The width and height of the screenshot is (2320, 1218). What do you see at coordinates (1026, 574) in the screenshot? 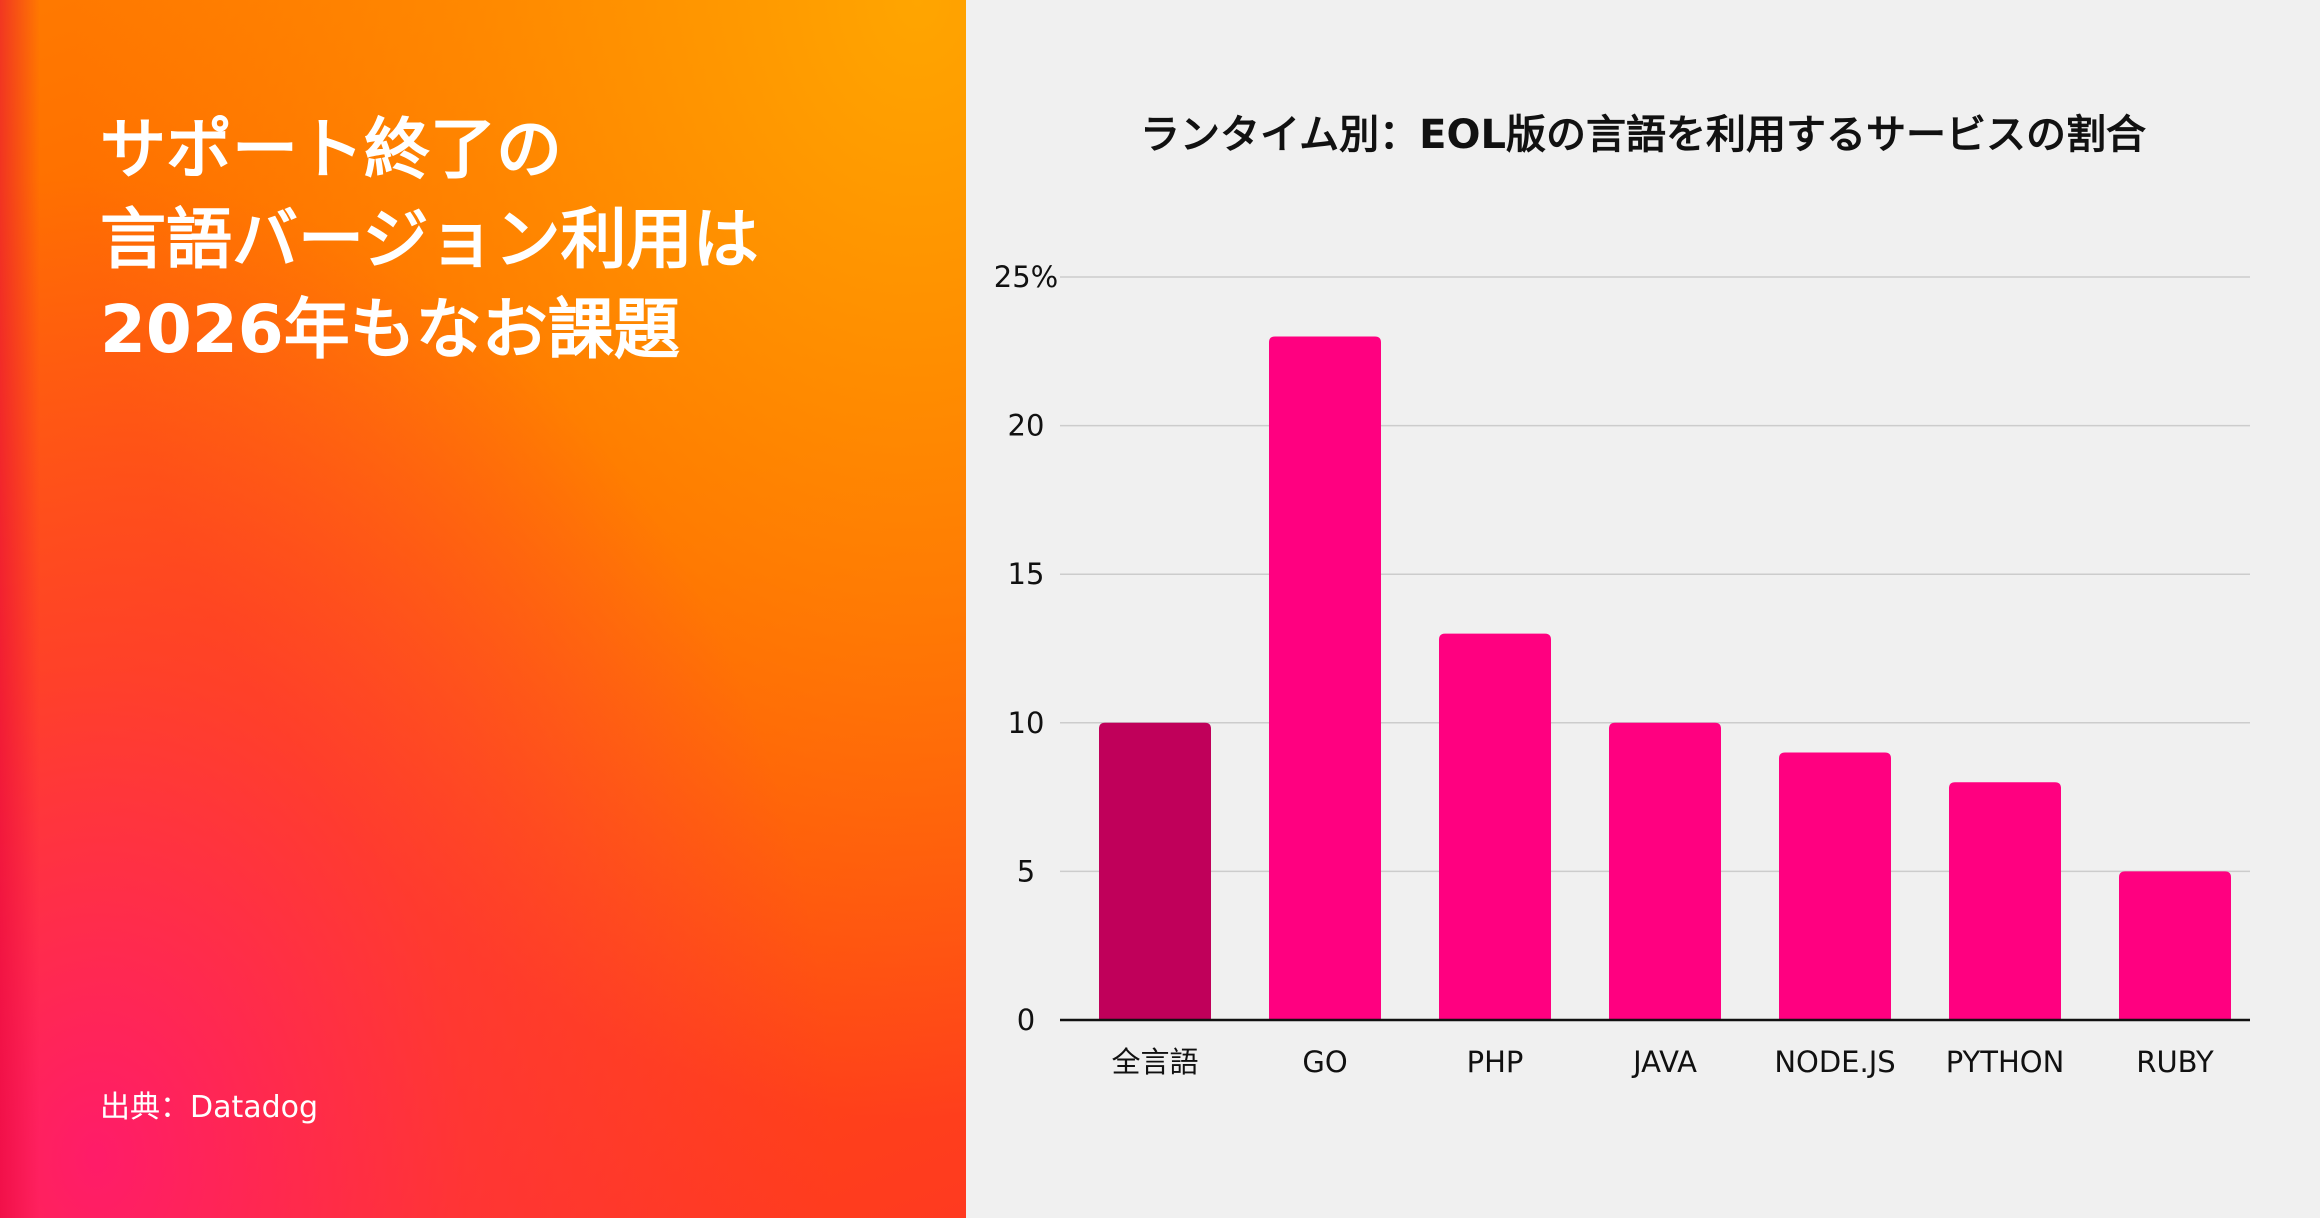
I see `y-tick-label: 15` at bounding box center [1026, 574].